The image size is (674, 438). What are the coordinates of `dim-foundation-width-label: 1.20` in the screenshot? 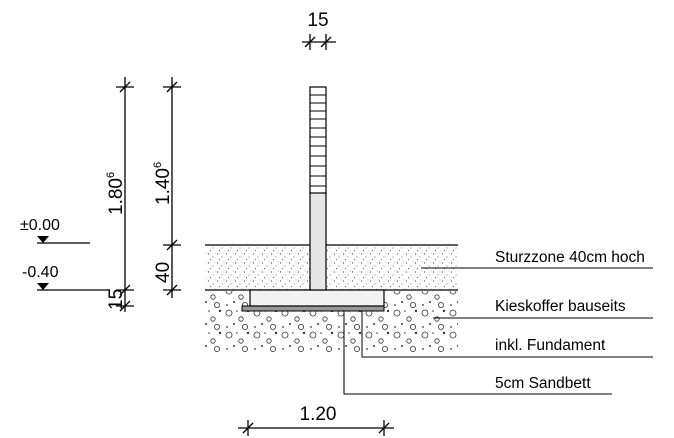 It's located at (318, 414).